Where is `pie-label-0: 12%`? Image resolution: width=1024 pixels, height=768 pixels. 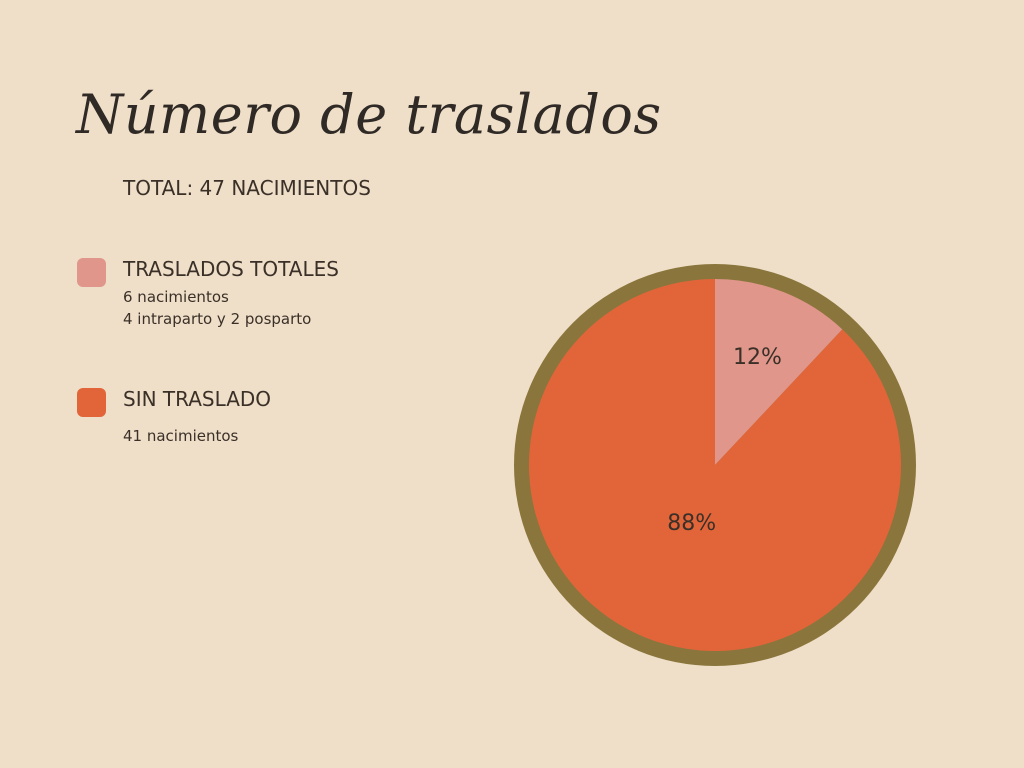 pie-label-0: 12% is located at coordinates (757, 357).